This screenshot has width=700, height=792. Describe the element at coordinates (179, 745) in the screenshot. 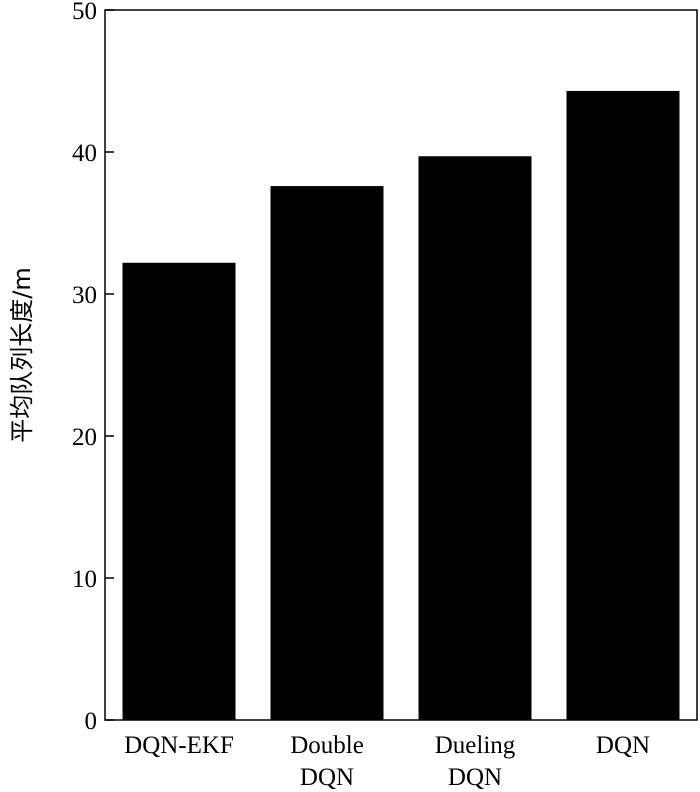

I see `x-tick-label: DQN-EKF` at that location.